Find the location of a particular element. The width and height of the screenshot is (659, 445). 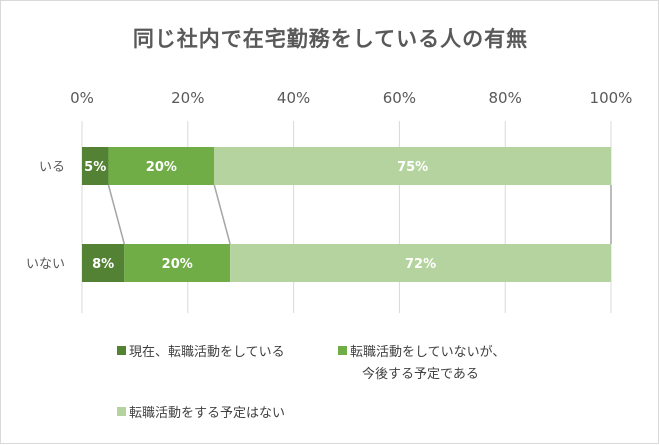

x-tick-label: 80% is located at coordinates (505, 98).